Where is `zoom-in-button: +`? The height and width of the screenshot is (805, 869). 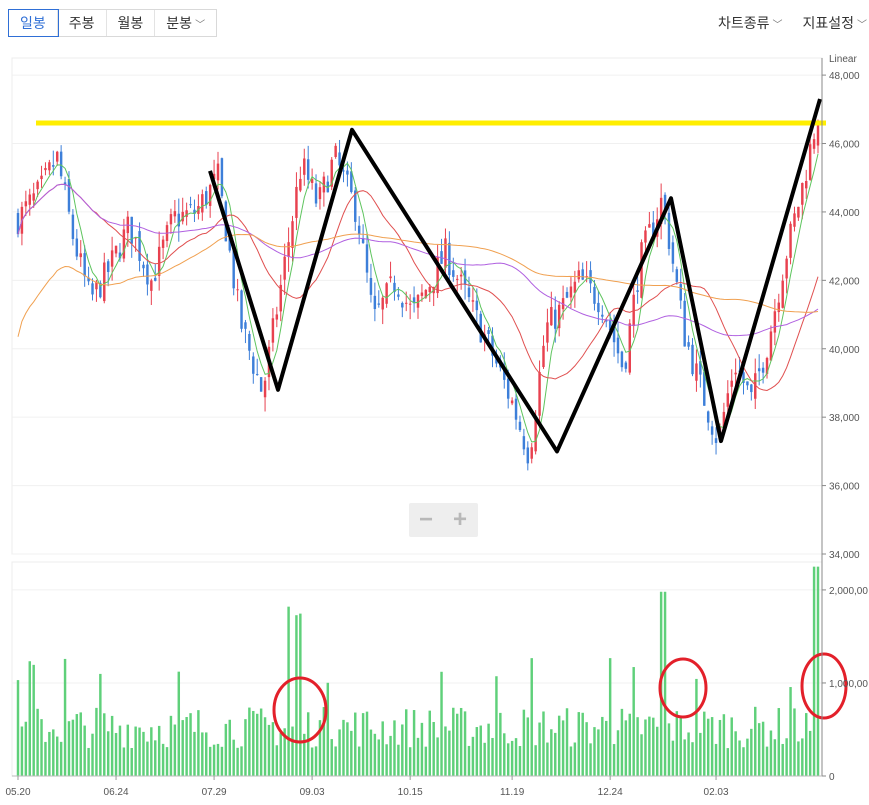
zoom-in-button: + is located at coordinates (459, 519).